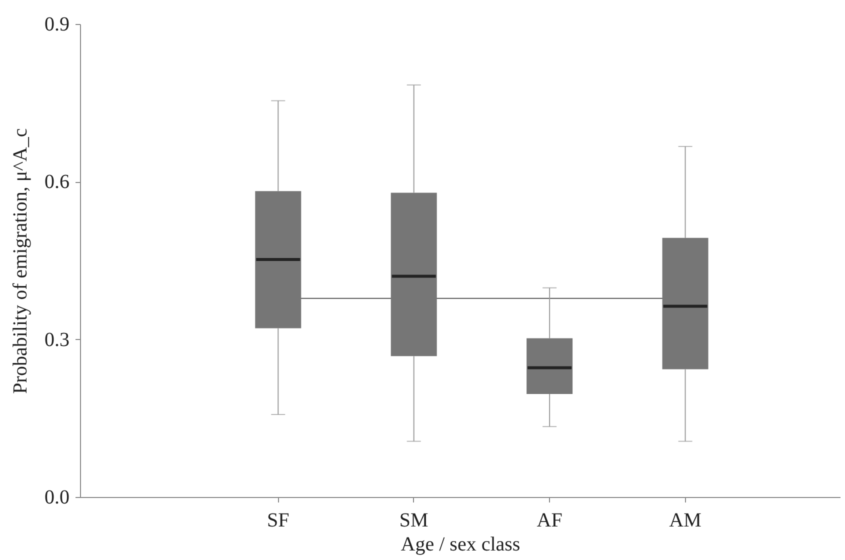  I want to click on y-tick-label: 0.0, so click(57, 497).